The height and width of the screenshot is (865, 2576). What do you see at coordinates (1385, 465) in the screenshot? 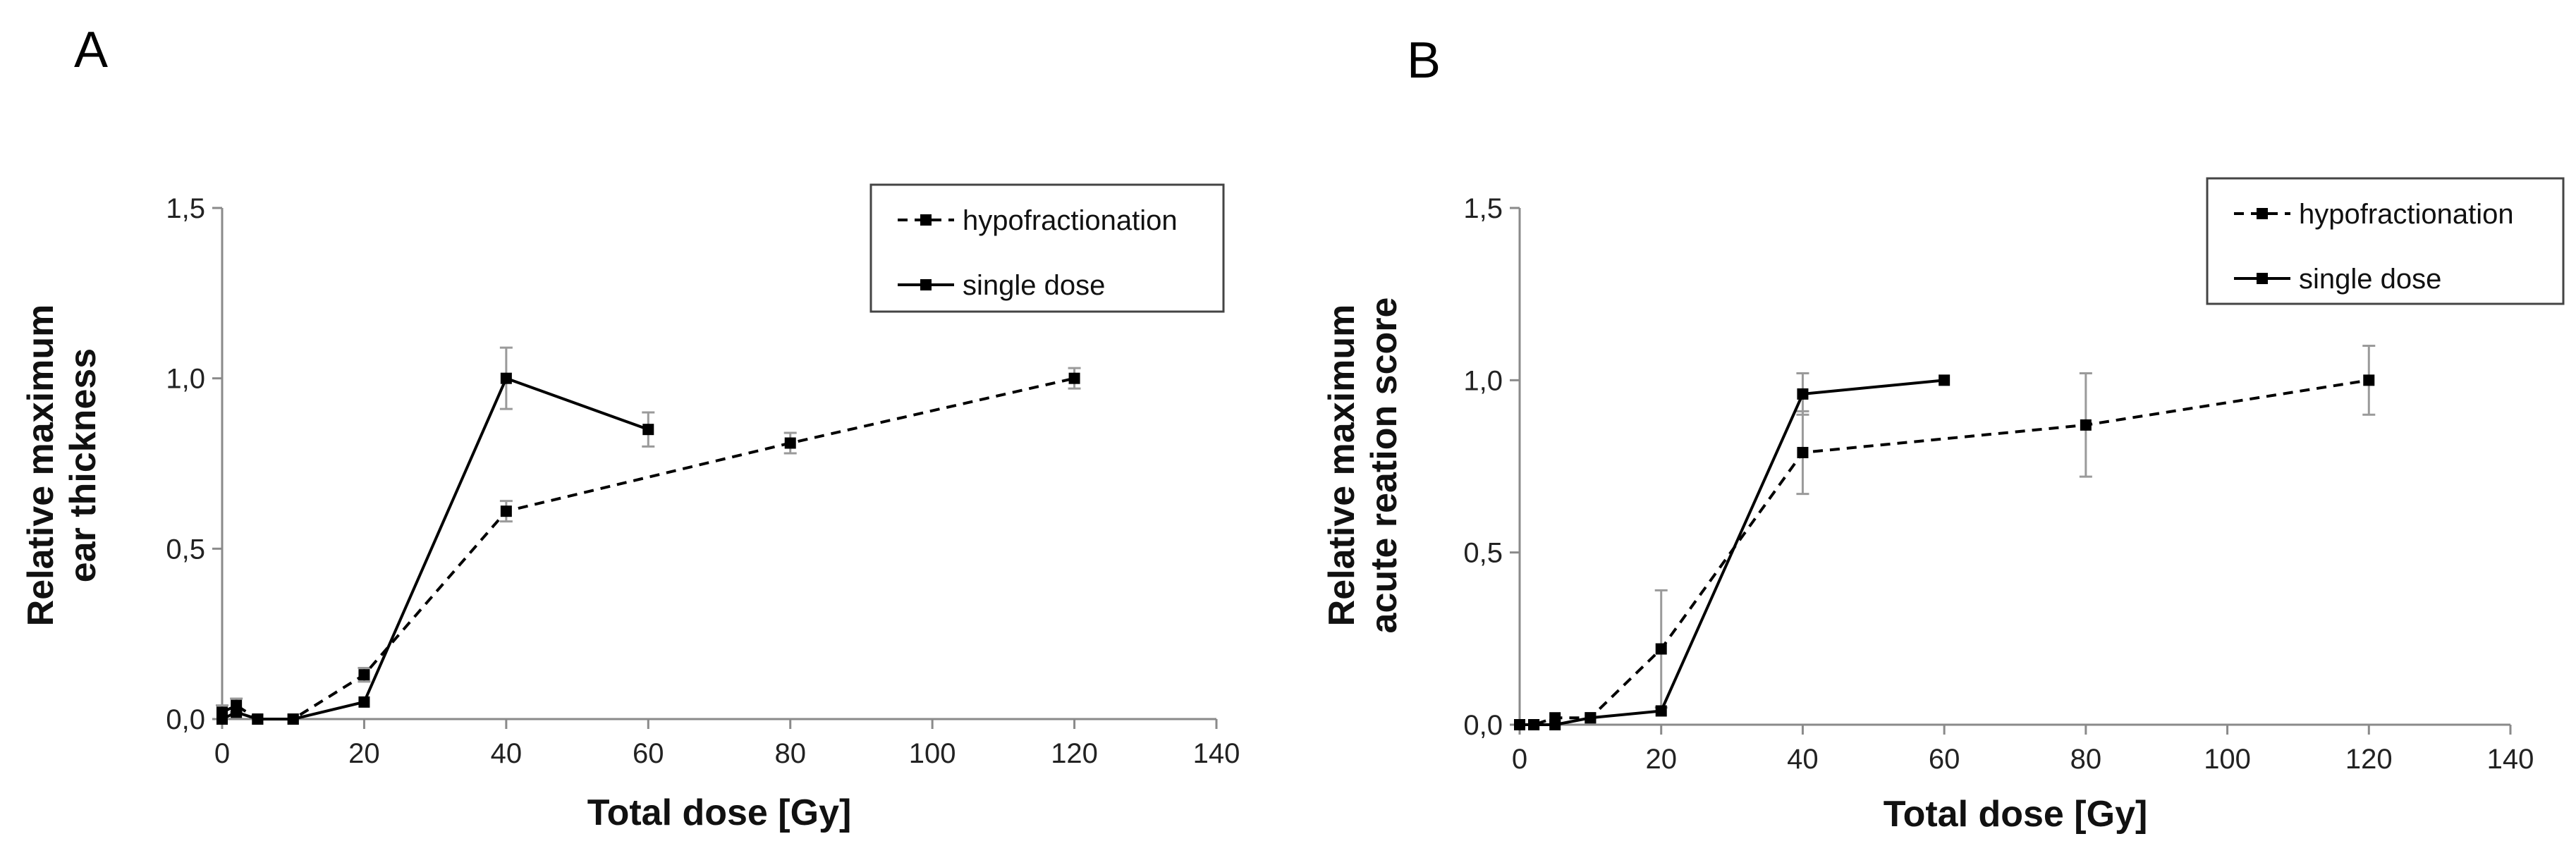
I see `y-axis-title: acute reation score` at bounding box center [1385, 465].